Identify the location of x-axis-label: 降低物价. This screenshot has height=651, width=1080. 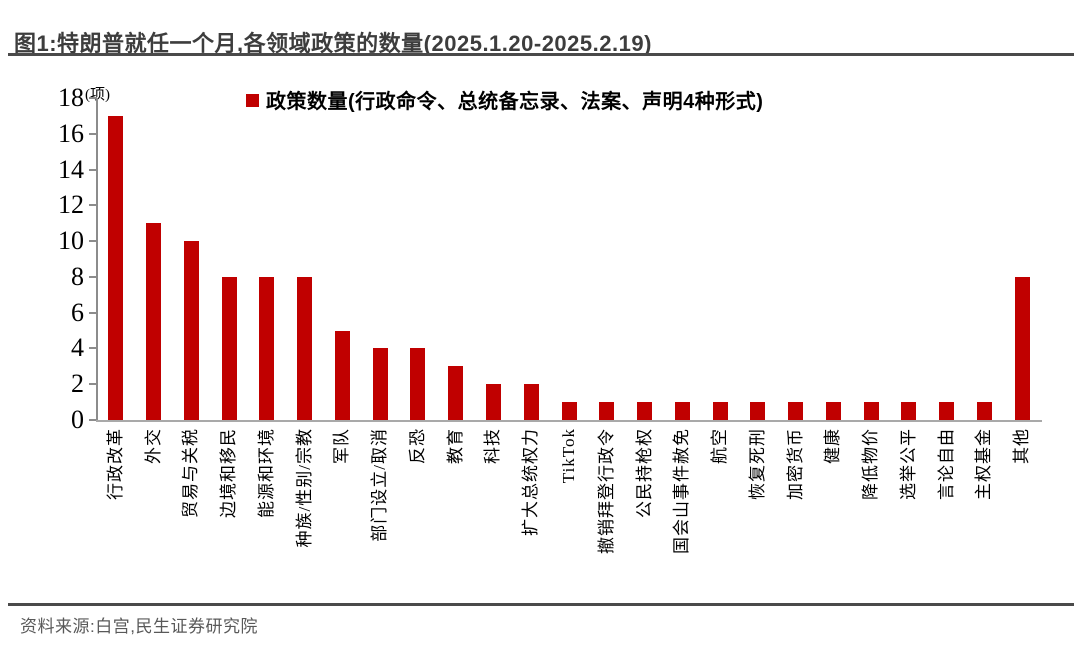
(870, 464).